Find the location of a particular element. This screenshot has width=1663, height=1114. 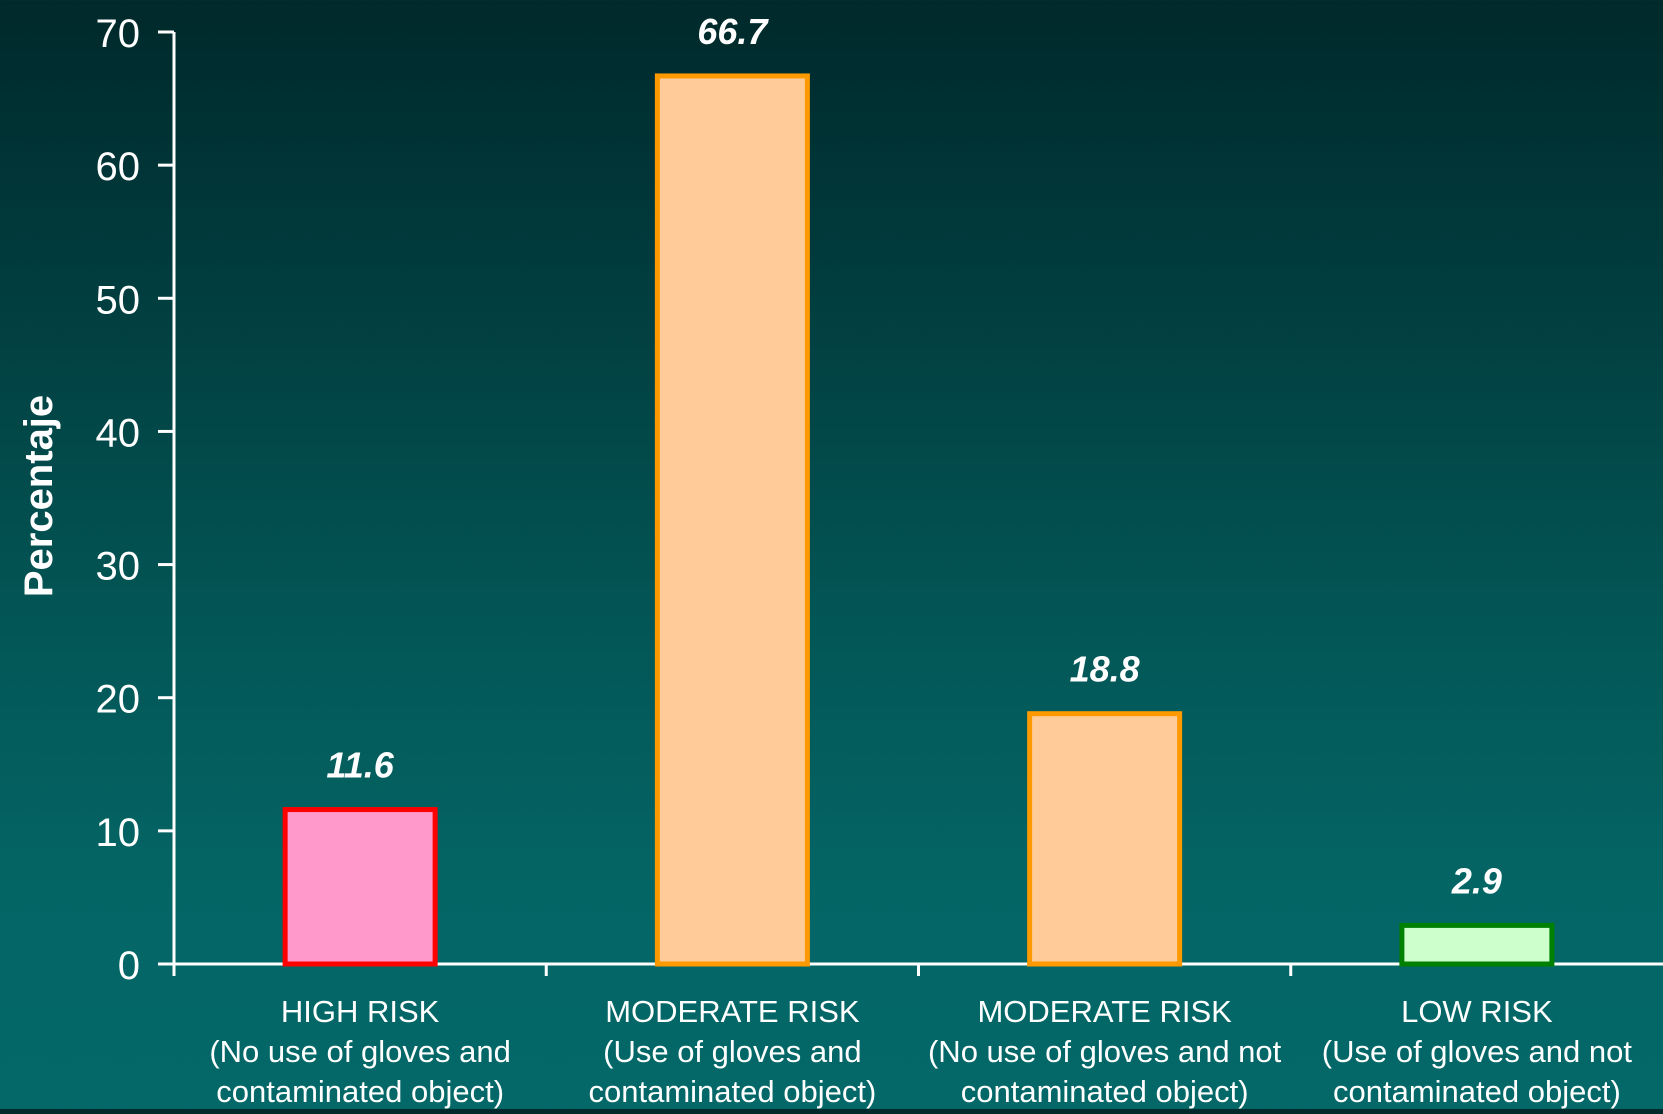

y-tick-label: 60 is located at coordinates (118, 167).